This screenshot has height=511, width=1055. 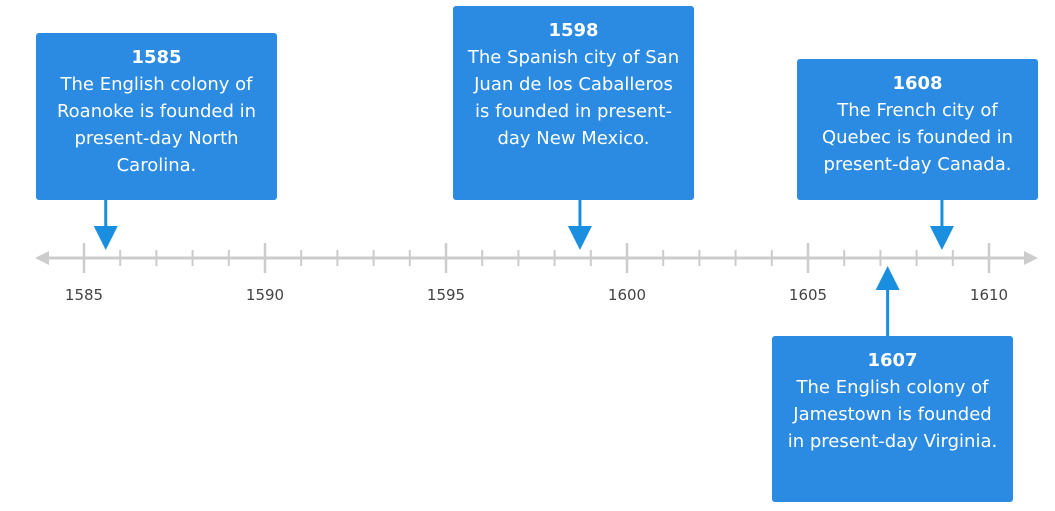 I want to click on tick-label: 1595, so click(x=446, y=295).